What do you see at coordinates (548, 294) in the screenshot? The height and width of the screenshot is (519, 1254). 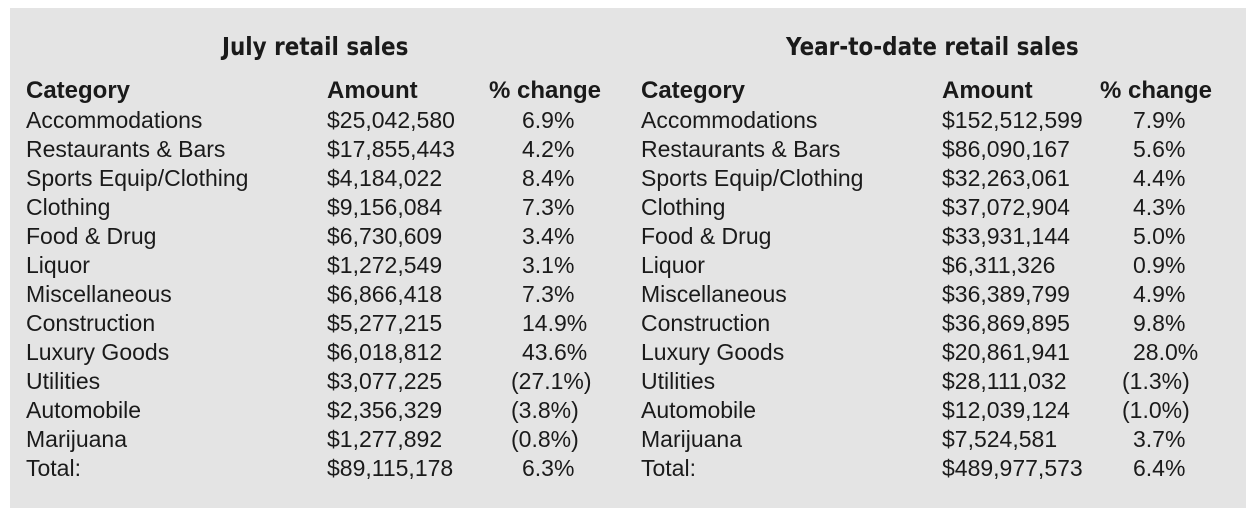 I see `pct-change-cell: 7.3%` at bounding box center [548, 294].